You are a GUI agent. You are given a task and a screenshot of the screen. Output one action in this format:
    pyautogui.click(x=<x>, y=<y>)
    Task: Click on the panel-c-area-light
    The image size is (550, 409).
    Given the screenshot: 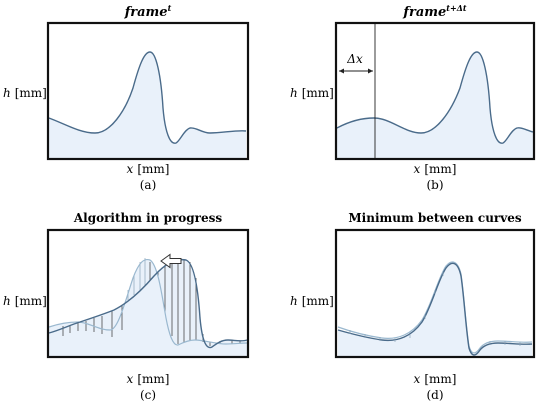 What is the action you would take?
    pyautogui.click(x=148, y=307)
    